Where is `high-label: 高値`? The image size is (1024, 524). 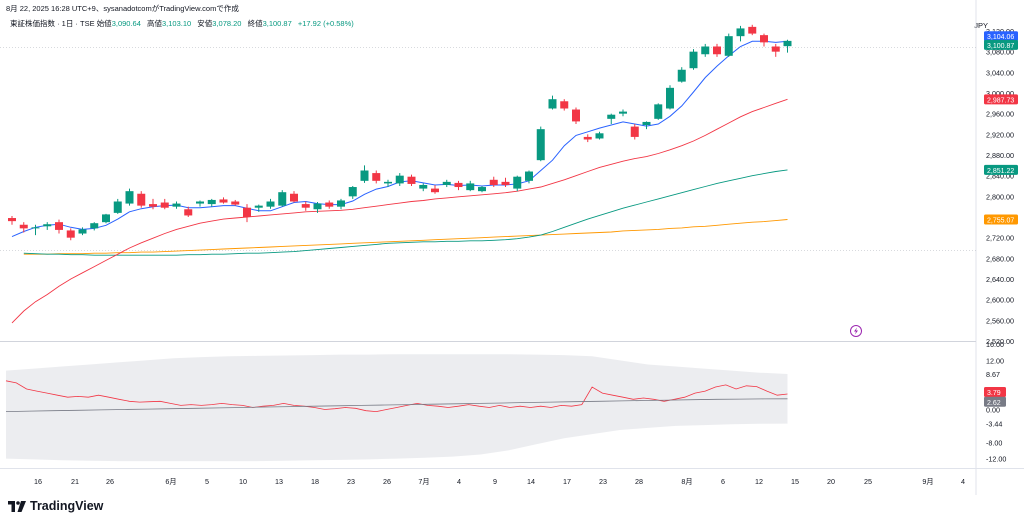
high-label: 高値 is located at coordinates (154, 23).